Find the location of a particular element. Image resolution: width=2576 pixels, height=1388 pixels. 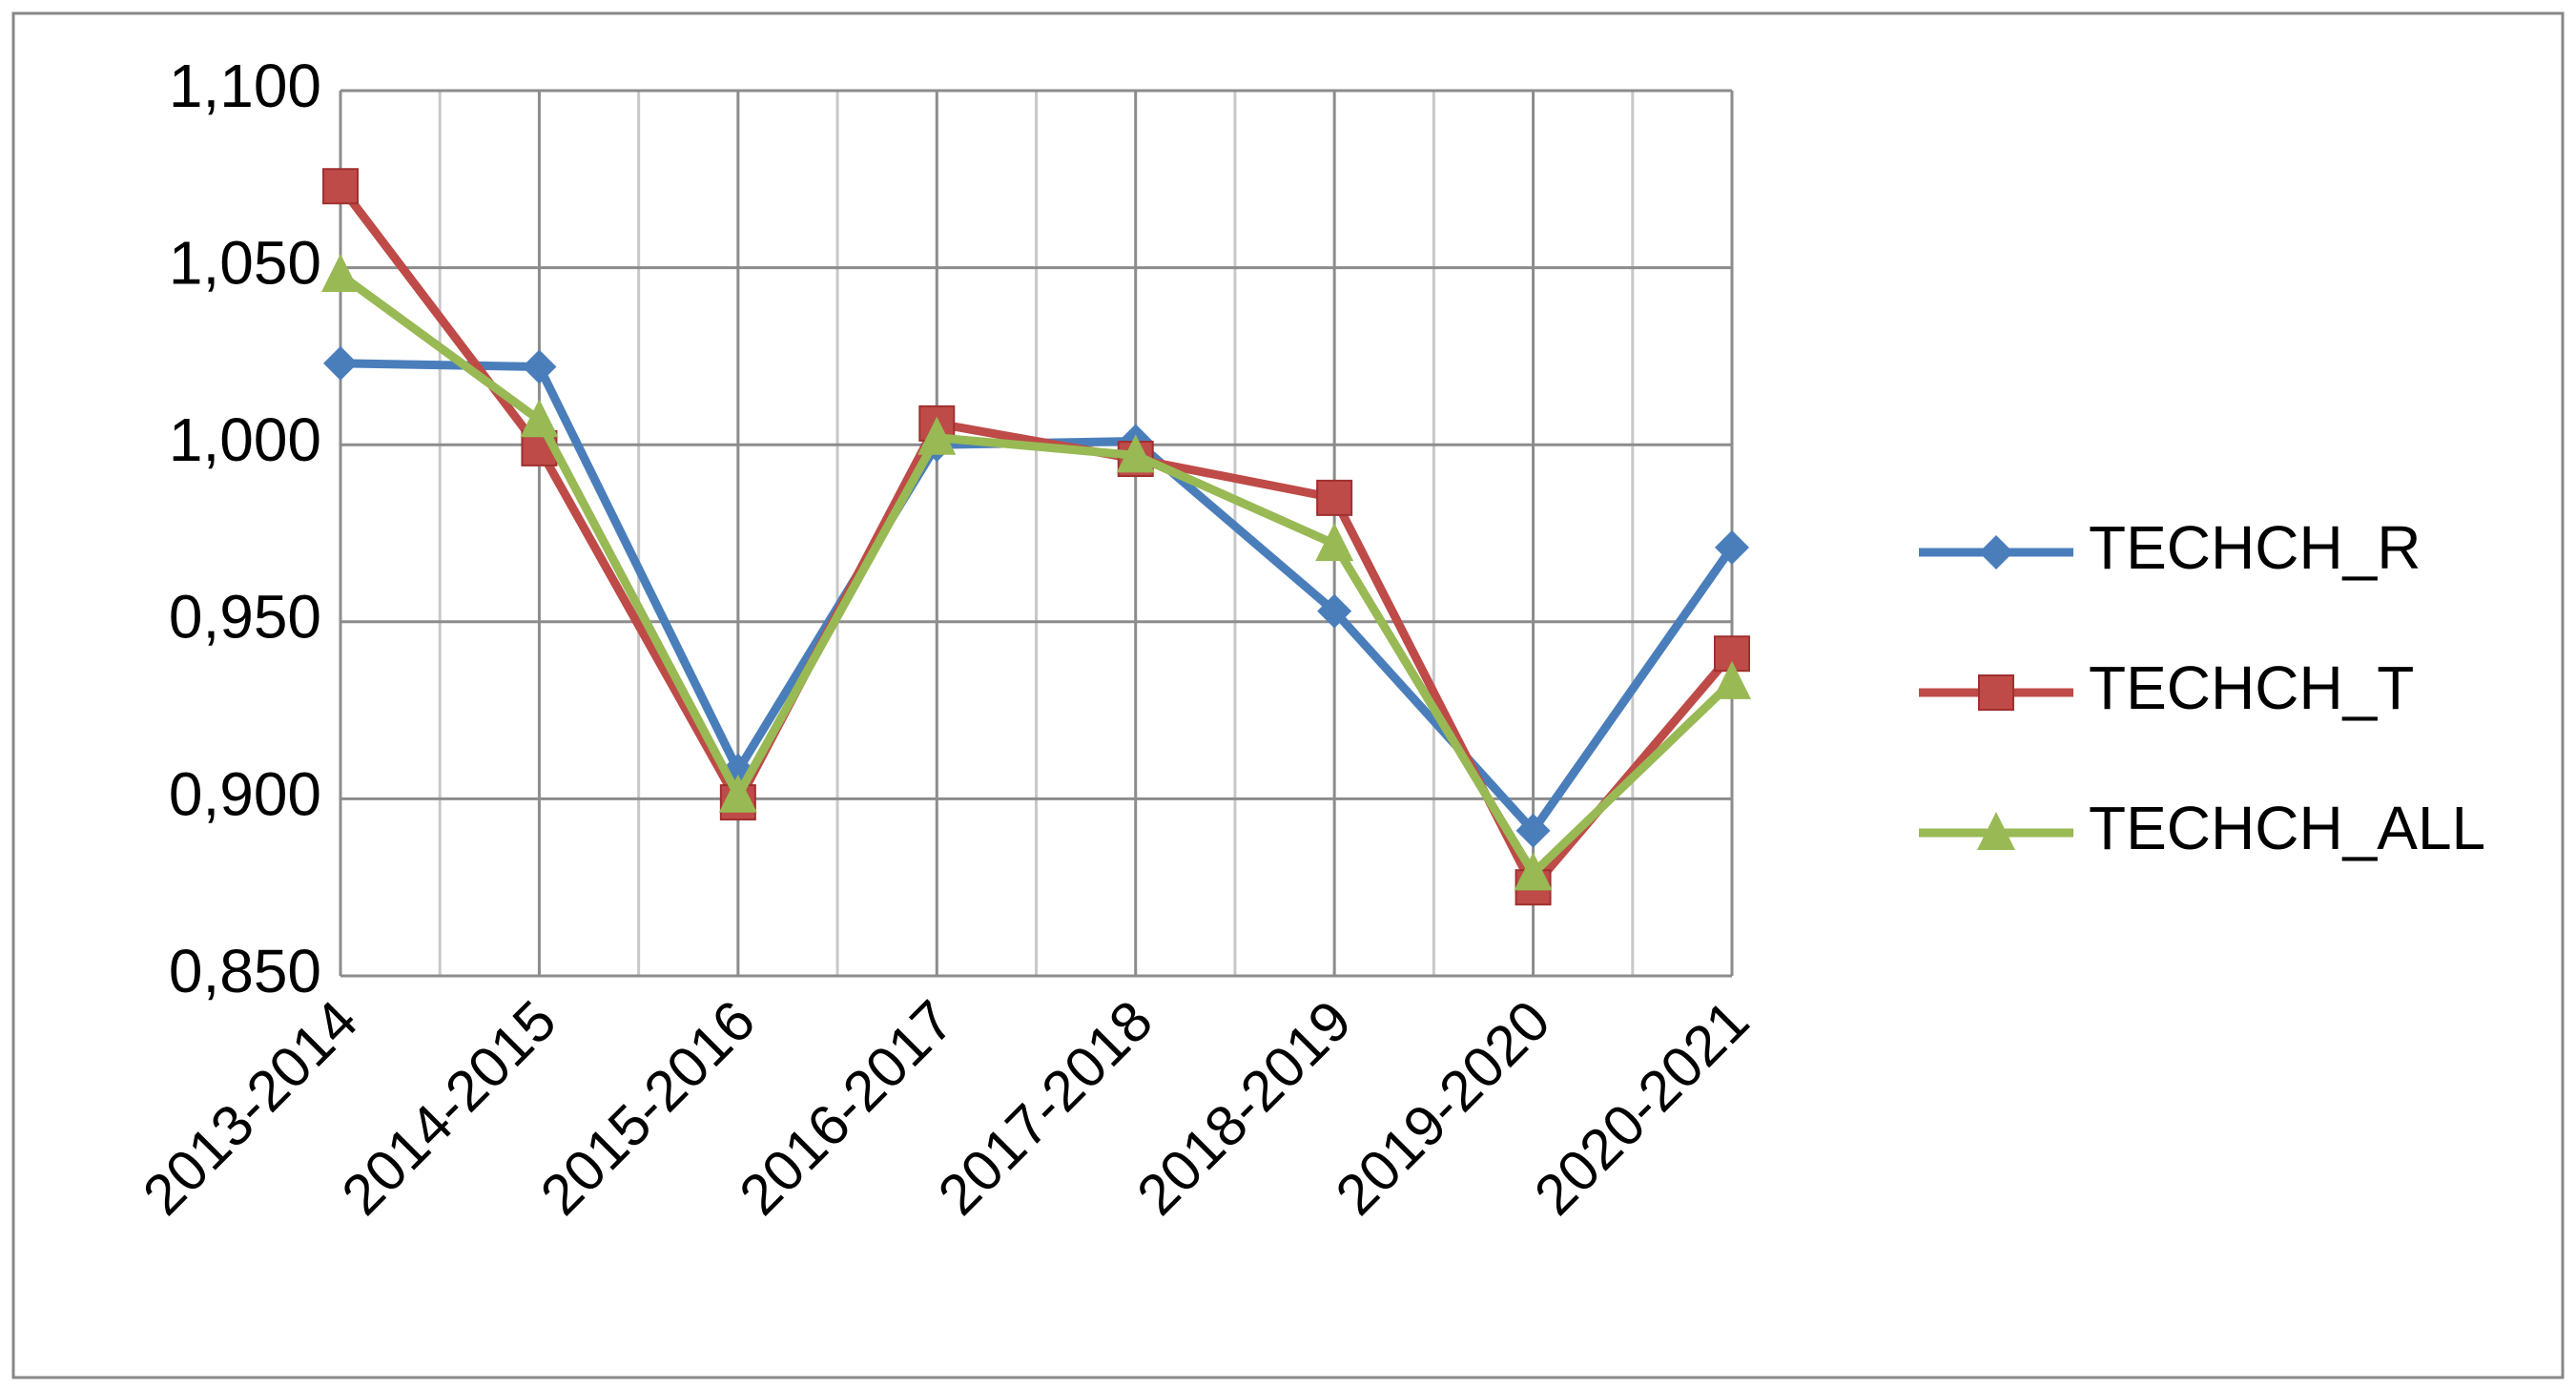

y-tick-label: 0,850 is located at coordinates (245, 971).